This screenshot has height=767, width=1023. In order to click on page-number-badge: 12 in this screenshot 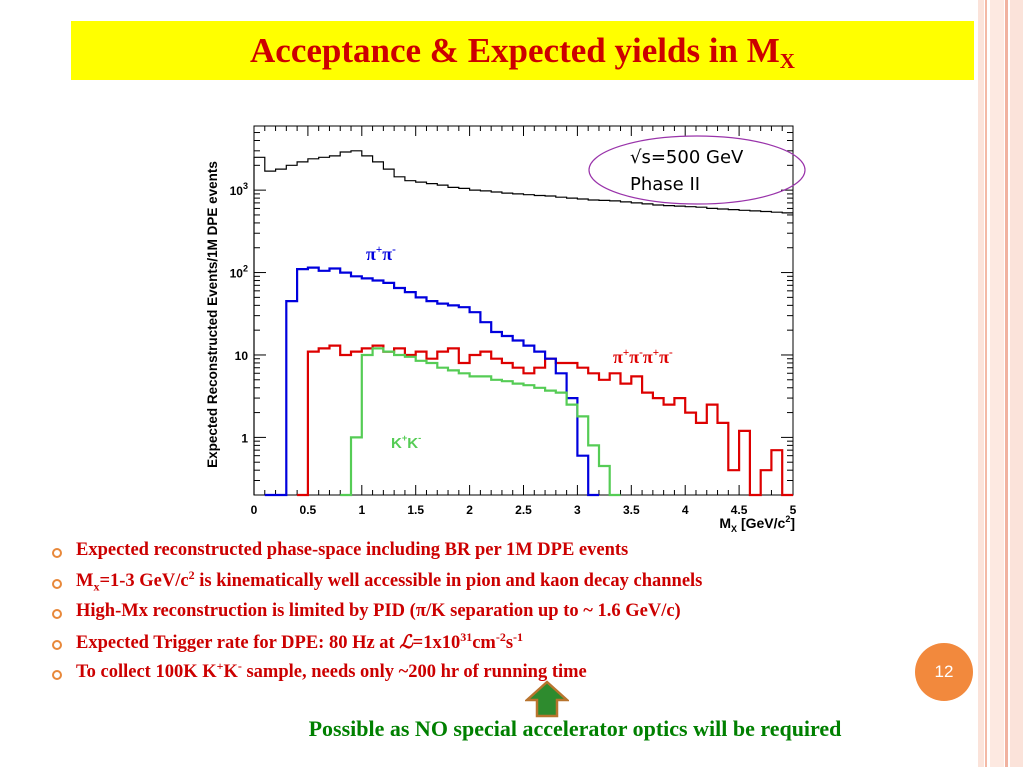, I will do `click(944, 672)`.